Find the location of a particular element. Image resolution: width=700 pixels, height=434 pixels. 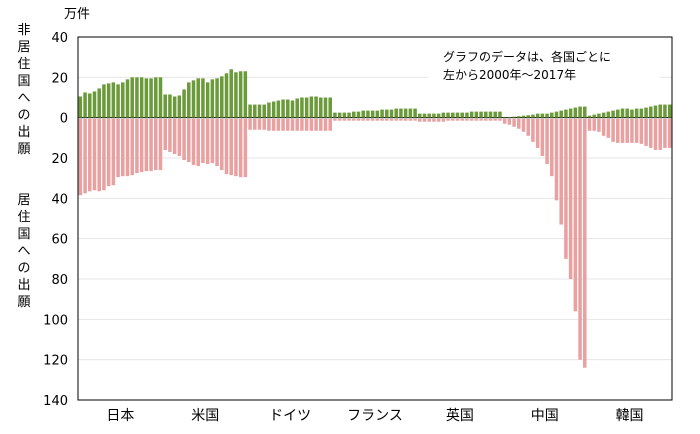

x-category-label: 米国 is located at coordinates (205, 416).